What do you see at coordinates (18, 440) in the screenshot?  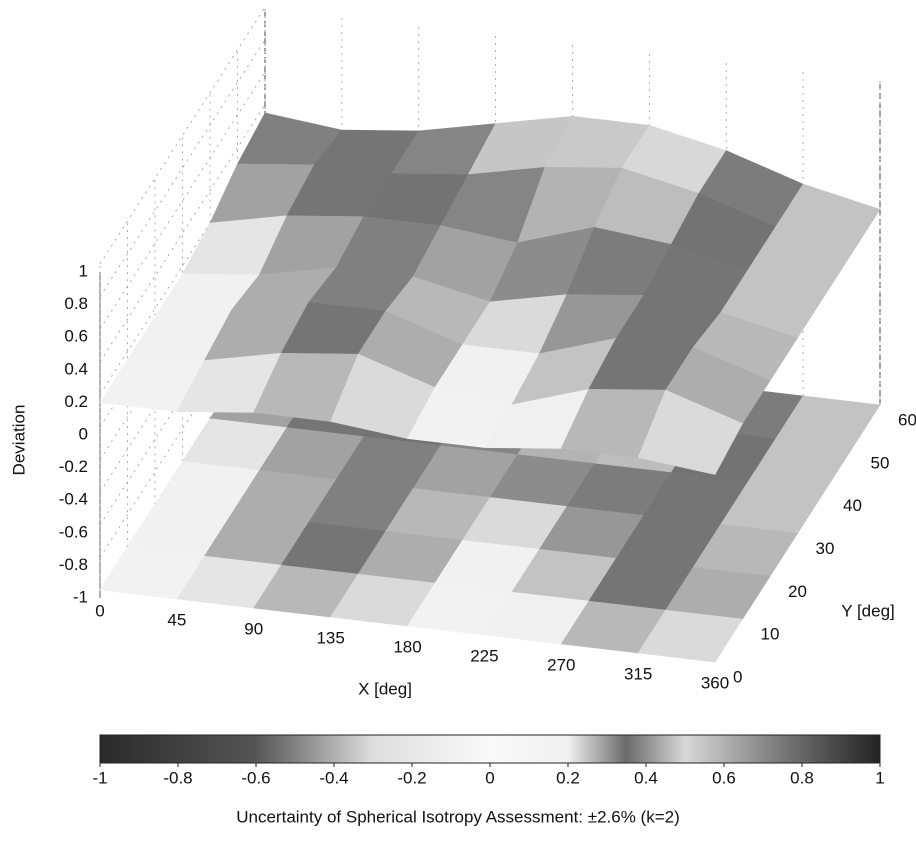 I see `z-axis-title: Deviation` at bounding box center [18, 440].